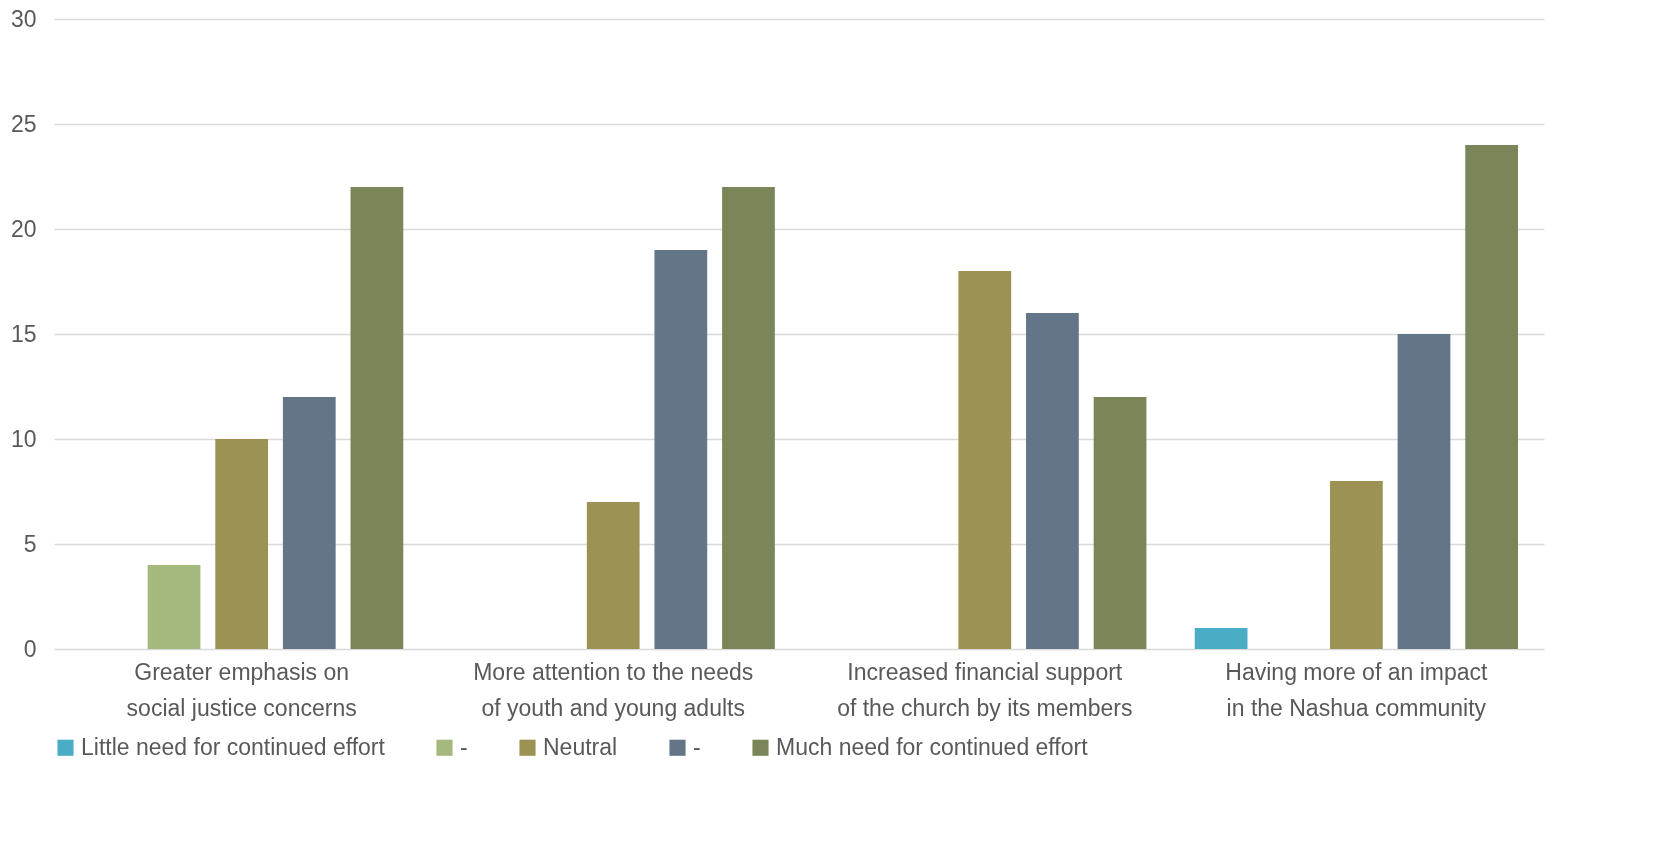  What do you see at coordinates (580, 746) in the screenshot?
I see `legend-label: Neutral` at bounding box center [580, 746].